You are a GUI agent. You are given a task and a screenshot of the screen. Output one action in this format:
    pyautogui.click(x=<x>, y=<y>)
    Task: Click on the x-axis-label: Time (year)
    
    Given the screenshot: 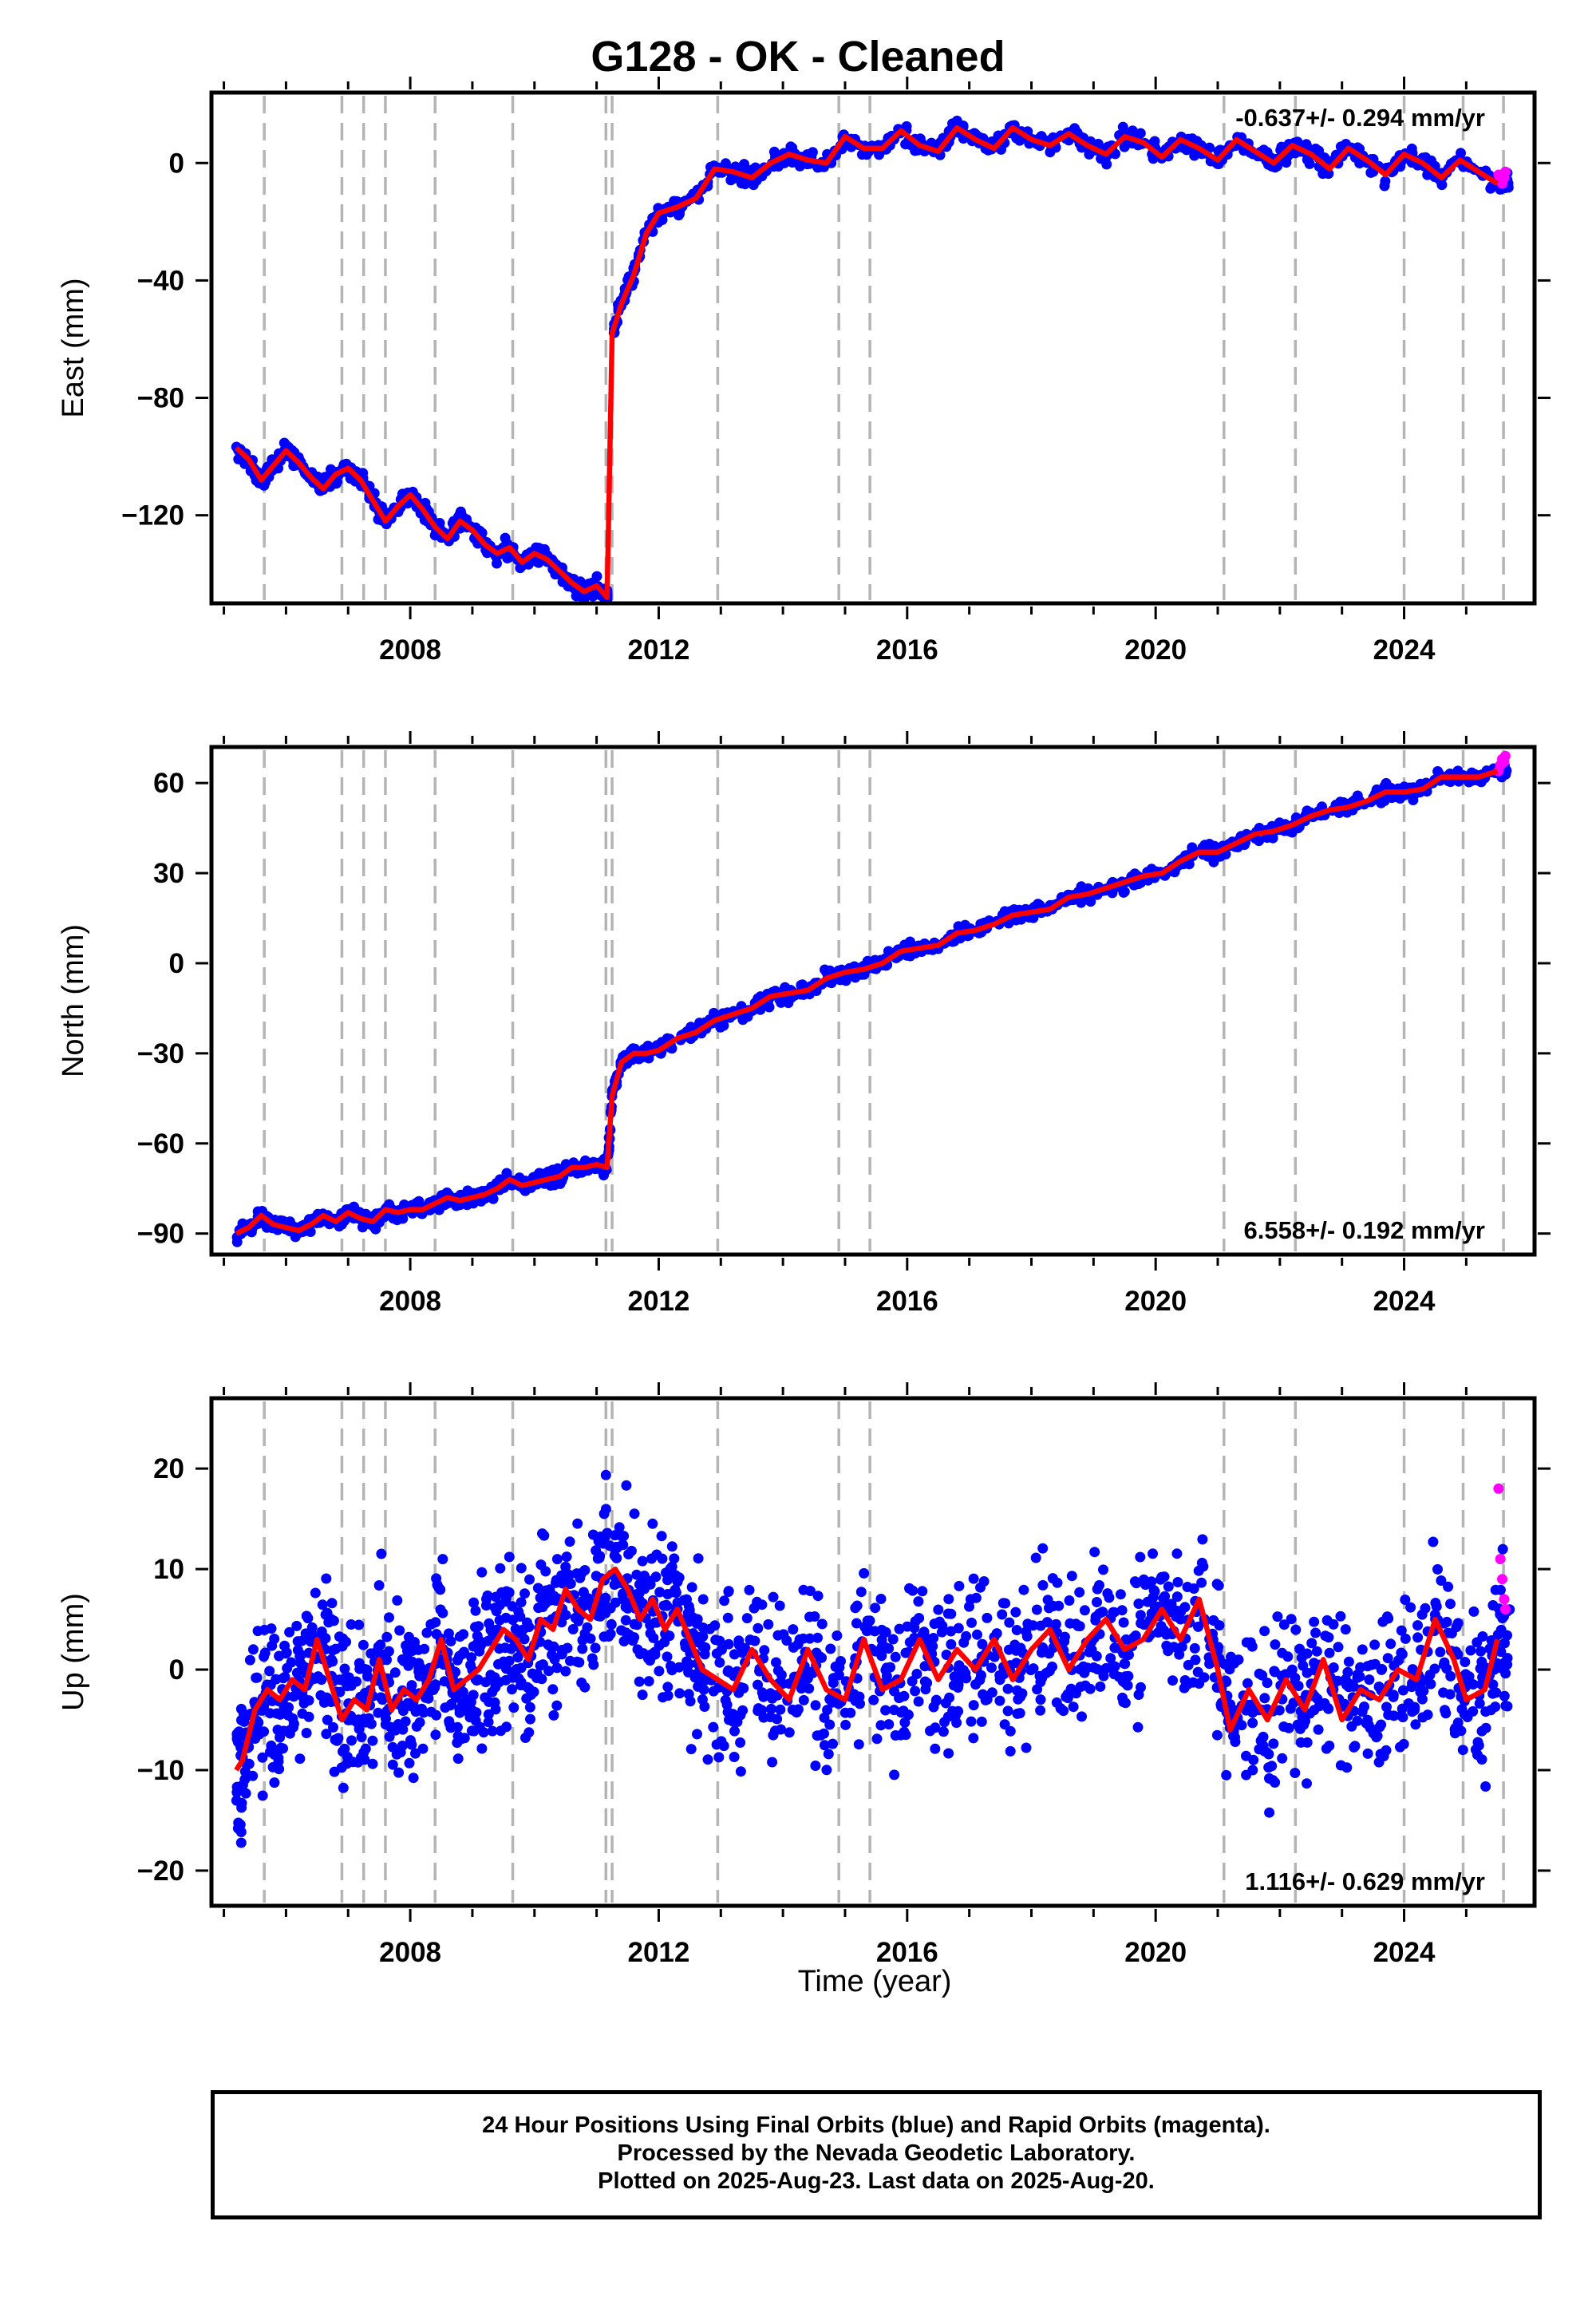 What is the action you would take?
    pyautogui.click(x=874, y=1982)
    